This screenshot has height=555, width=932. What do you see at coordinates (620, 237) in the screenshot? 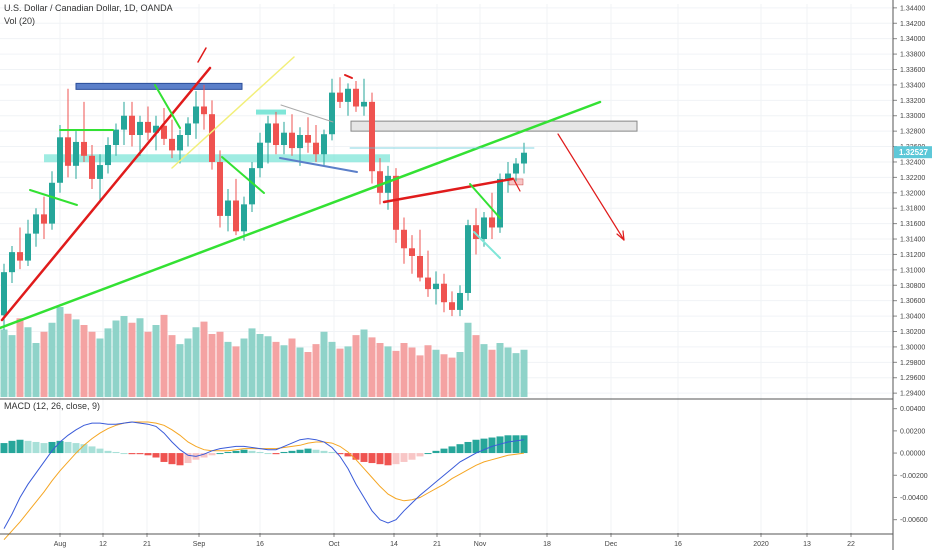
I see `forecast-arrow-head-a` at bounding box center [620, 237].